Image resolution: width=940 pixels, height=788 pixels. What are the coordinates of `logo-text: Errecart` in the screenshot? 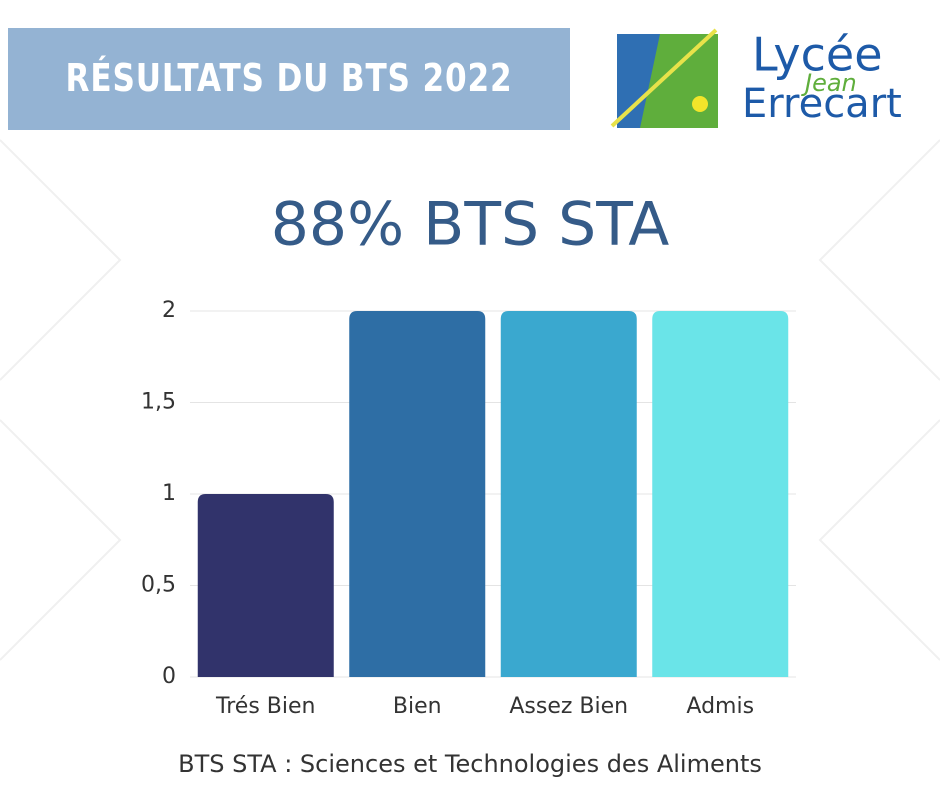 It's located at (822, 104).